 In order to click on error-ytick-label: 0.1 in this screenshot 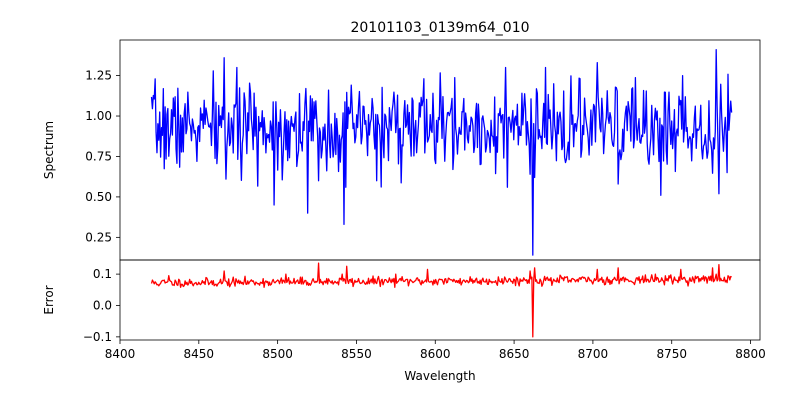, I will do `click(102, 274)`.